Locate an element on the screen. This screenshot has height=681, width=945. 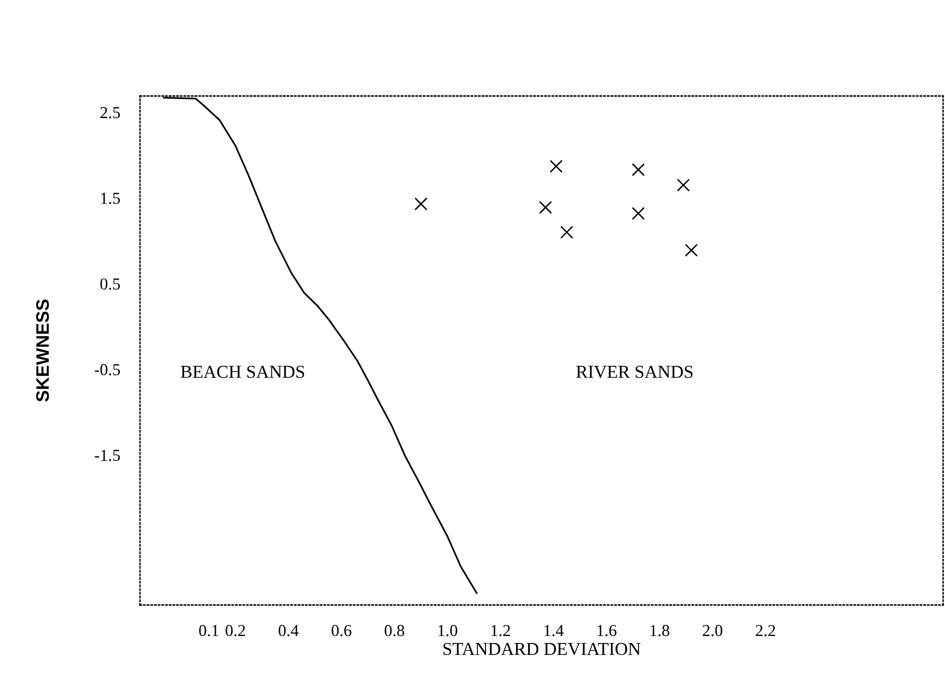
x-tick-label: 2.0 is located at coordinates (712, 630).